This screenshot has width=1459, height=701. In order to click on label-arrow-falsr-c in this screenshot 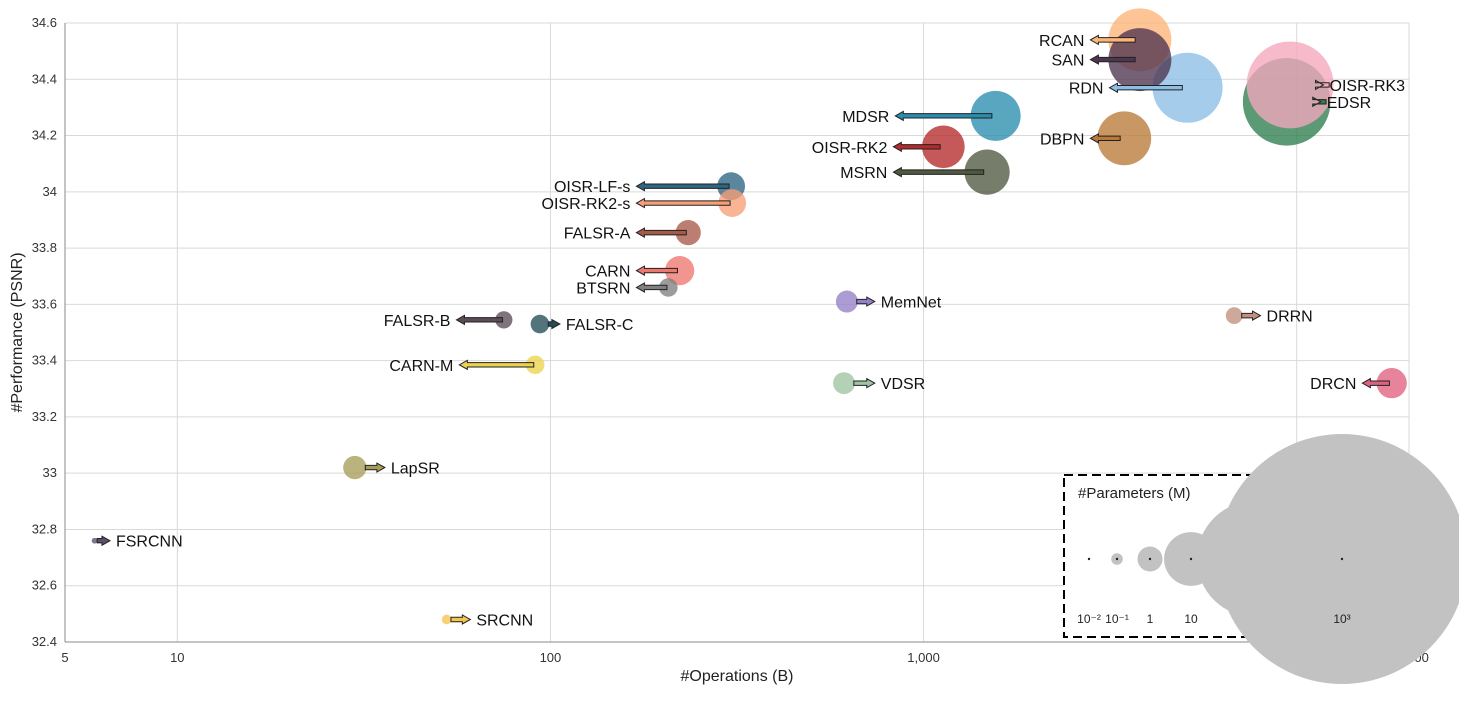, I will do `click(554, 324)`.